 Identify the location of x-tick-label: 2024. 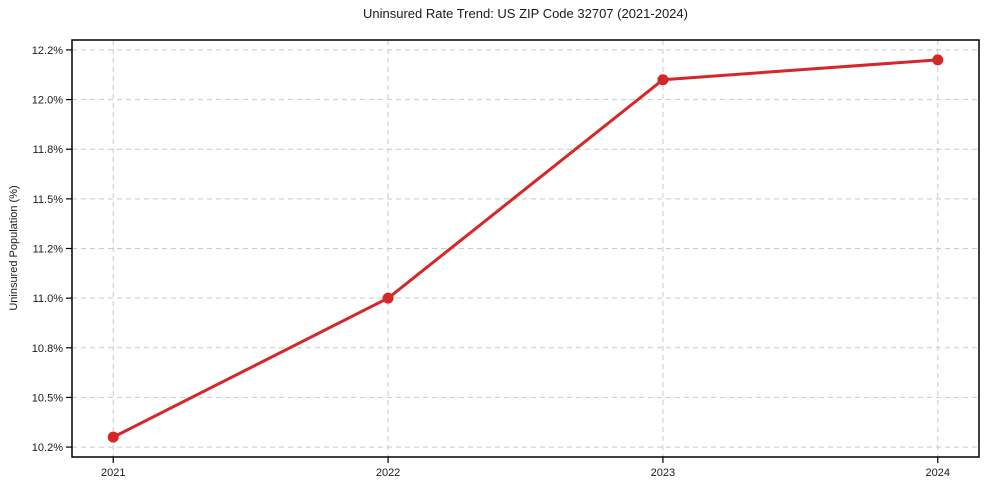
(938, 473).